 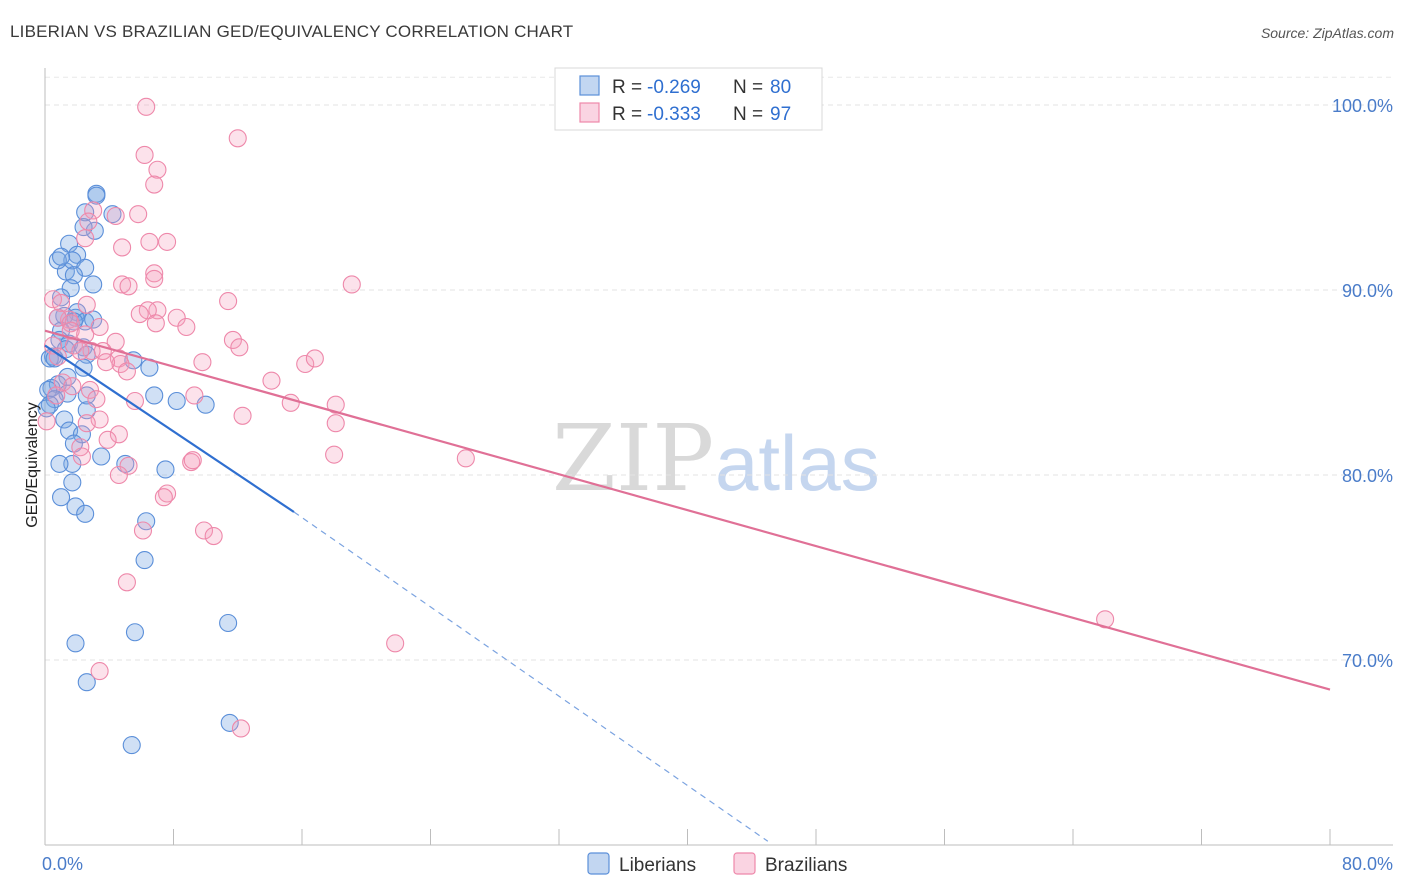 What do you see at coordinates (1367, 291) in the screenshot?
I see `y-tick-label: 90.0%` at bounding box center [1367, 291].